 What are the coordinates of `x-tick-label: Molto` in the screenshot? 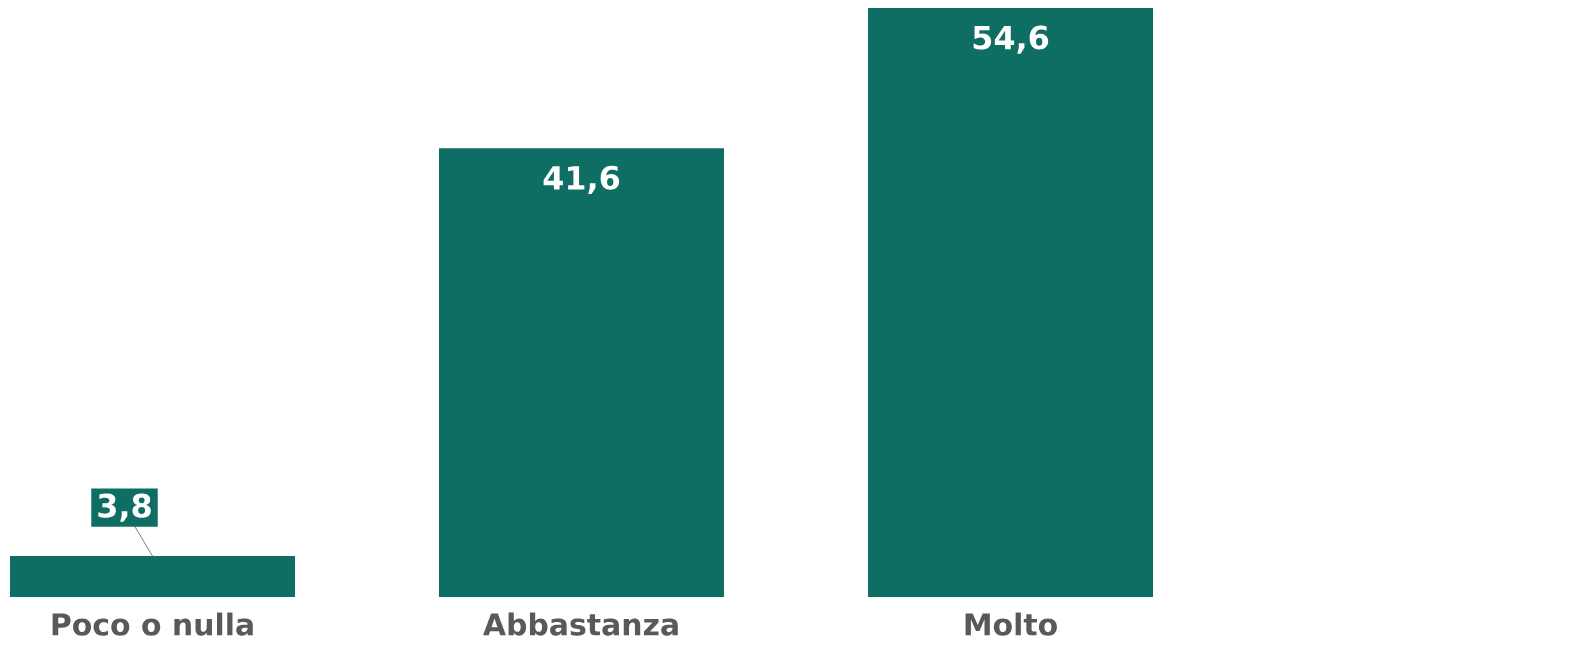 It's located at (1011, 624).